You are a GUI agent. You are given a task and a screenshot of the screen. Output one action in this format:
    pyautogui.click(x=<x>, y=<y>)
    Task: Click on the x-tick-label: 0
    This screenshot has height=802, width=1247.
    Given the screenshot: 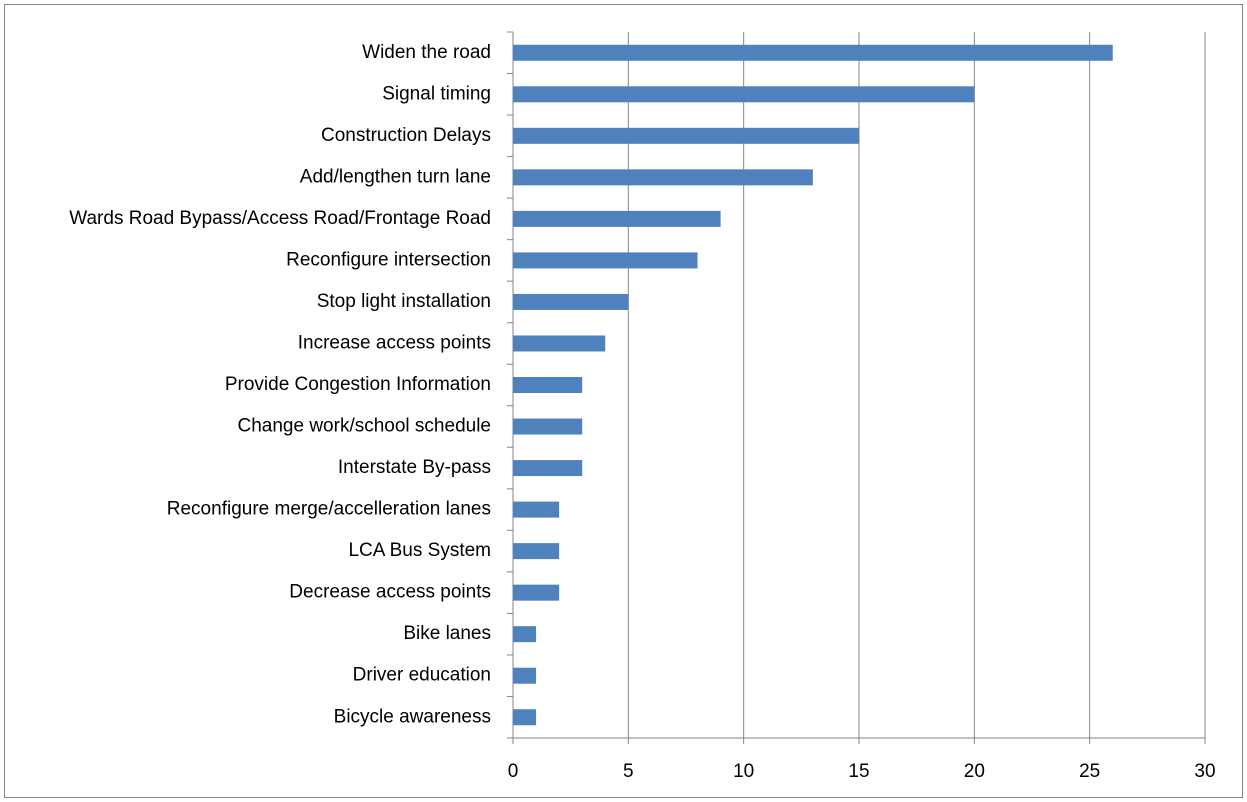 What is the action you would take?
    pyautogui.click(x=513, y=771)
    